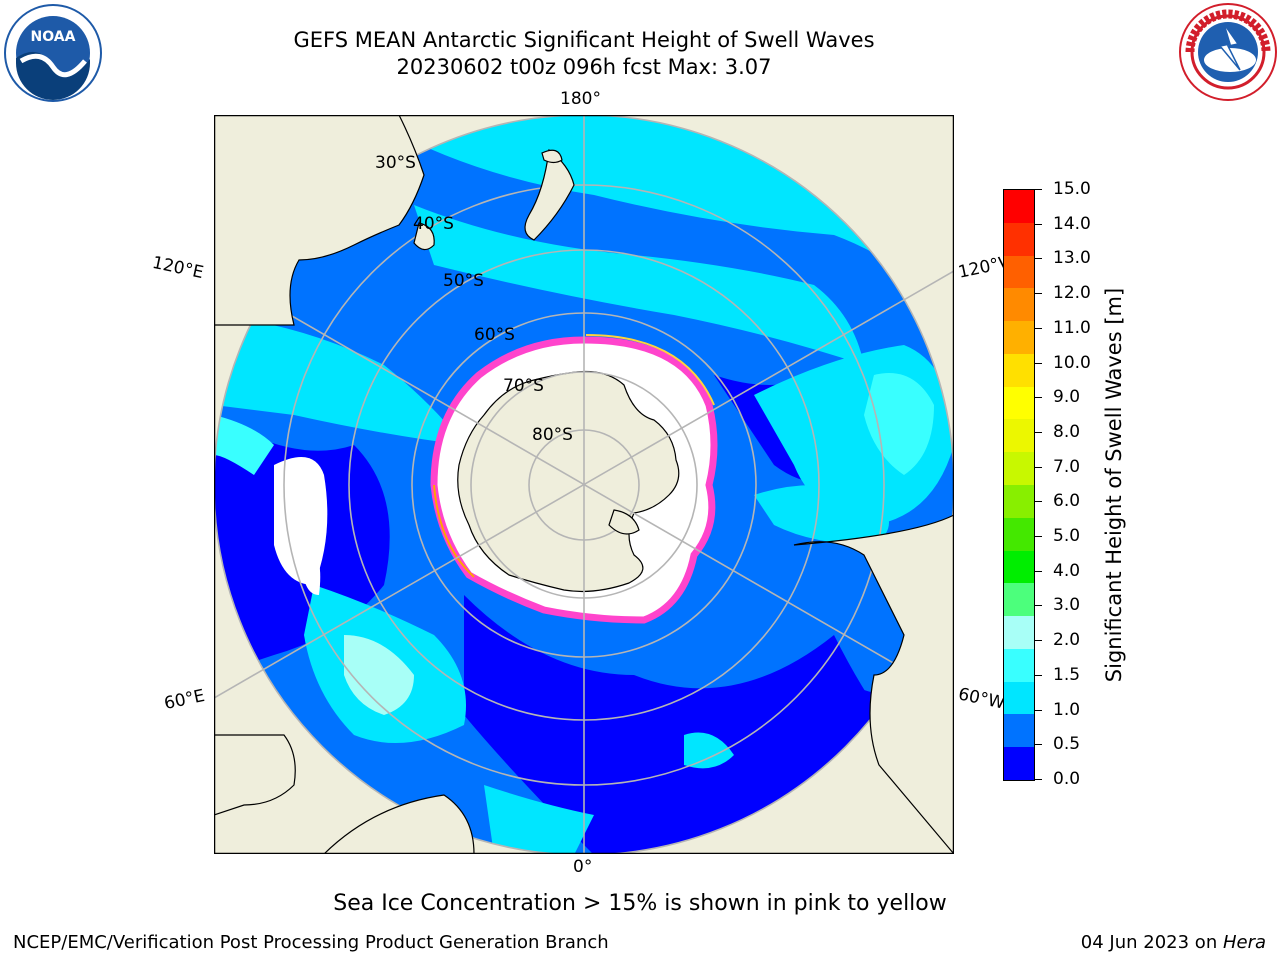  Describe the element at coordinates (1067, 674) in the screenshot. I see `colorbar-tick-label: 1.5` at that location.